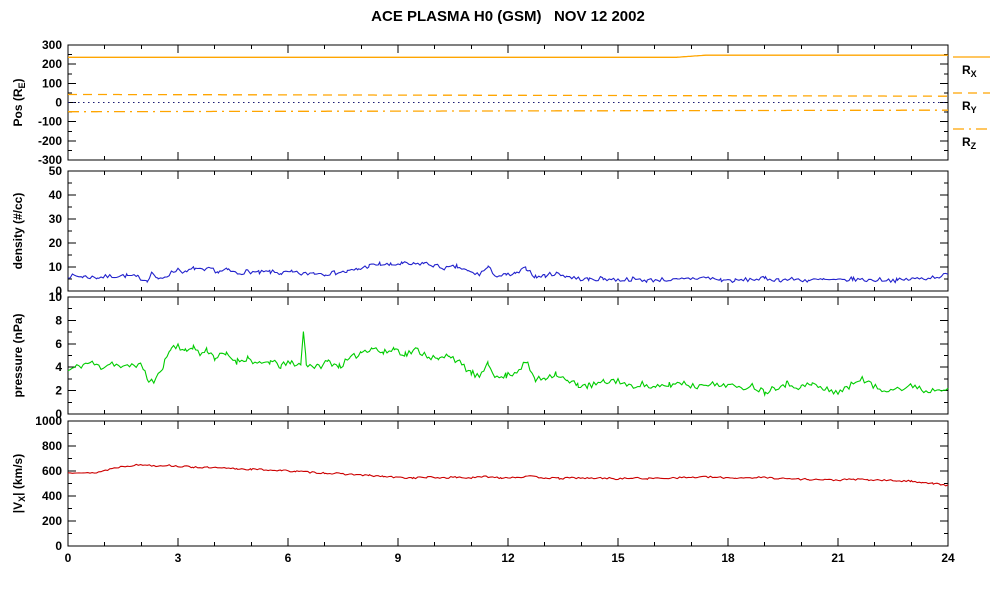 This screenshot has height=600, width=993. I want to click on R_Z-series-line, so click(508, 111).